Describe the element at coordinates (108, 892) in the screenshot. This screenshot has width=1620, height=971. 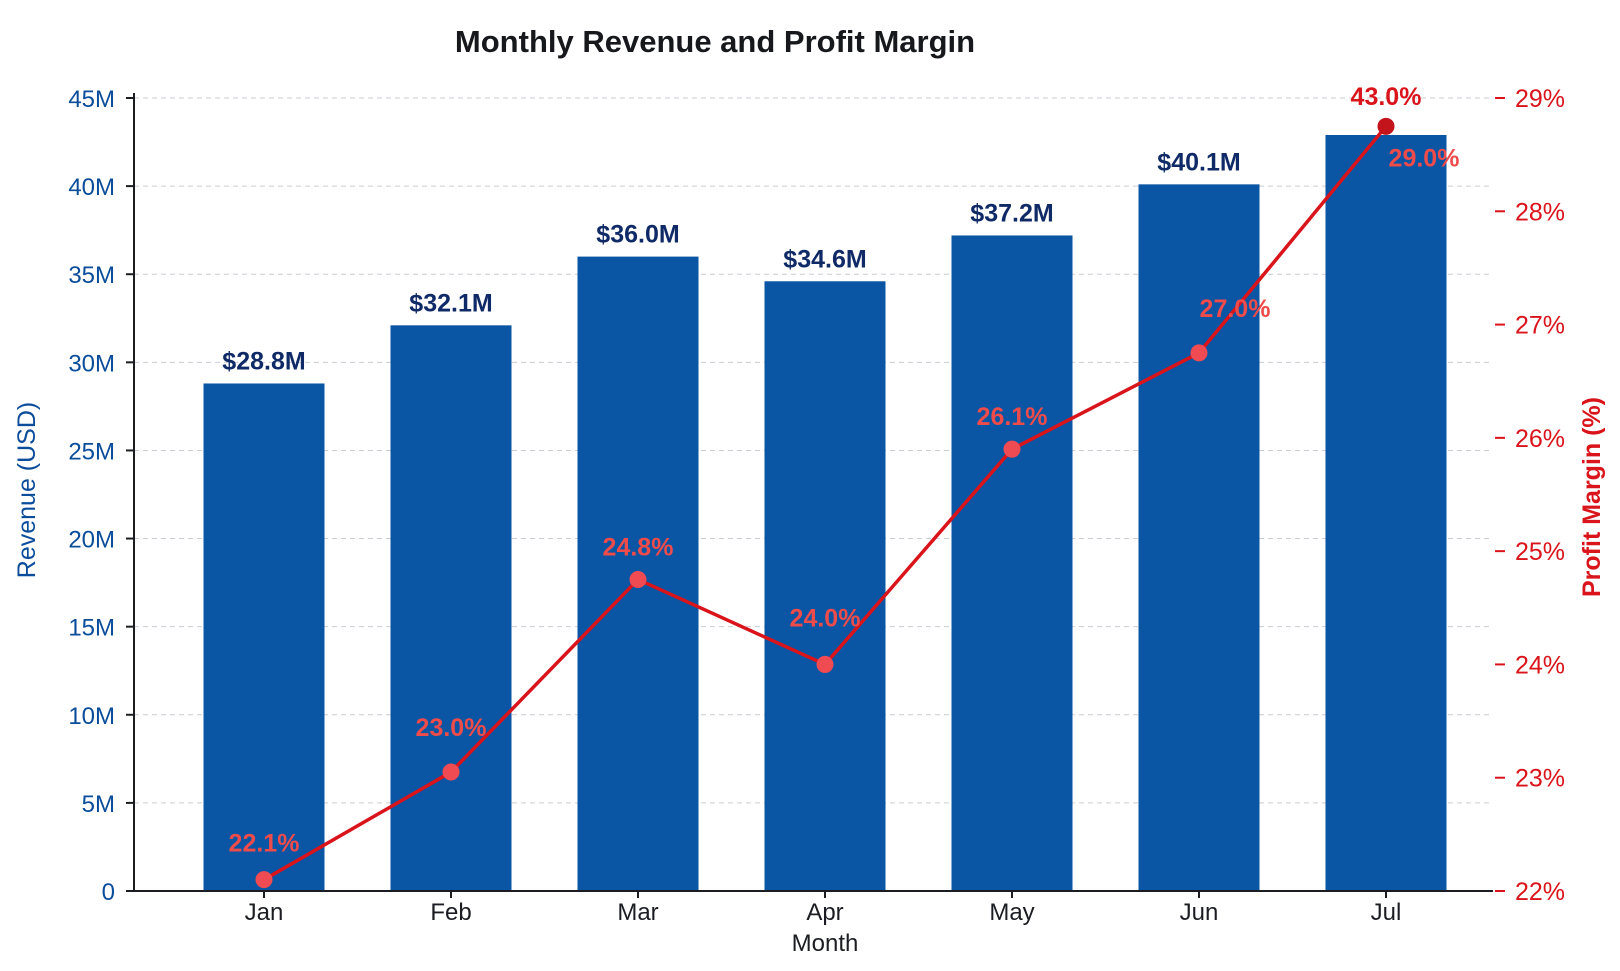
I see `y-left-tick-label: 0` at that location.